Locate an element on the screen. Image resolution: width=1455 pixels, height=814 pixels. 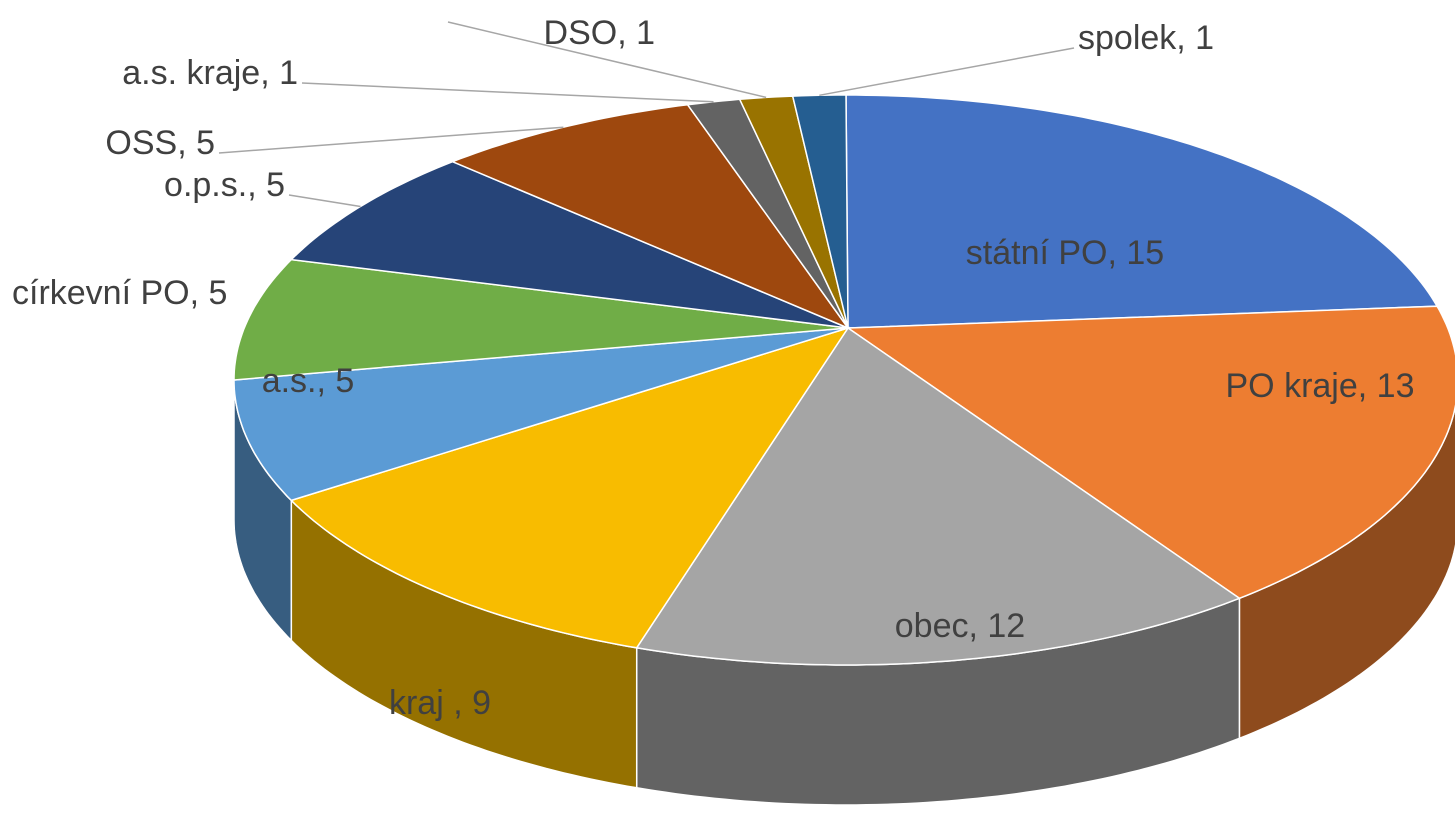
data-label: a.s. kraje, 1 is located at coordinates (210, 73).